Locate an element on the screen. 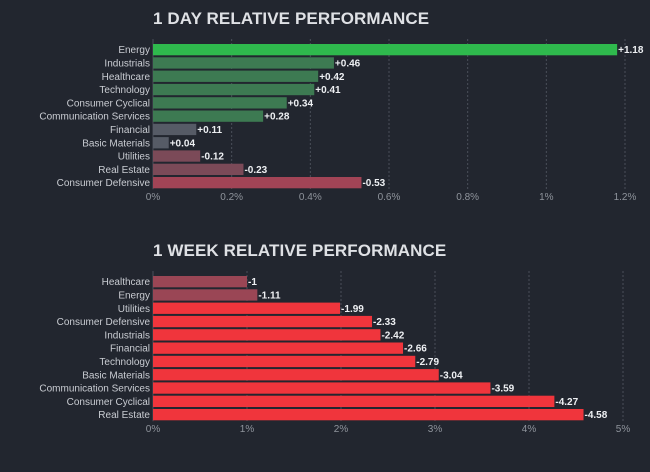  chart-title-1week: 1 WEEK RELATIVE PERFORMANCE is located at coordinates (300, 250).